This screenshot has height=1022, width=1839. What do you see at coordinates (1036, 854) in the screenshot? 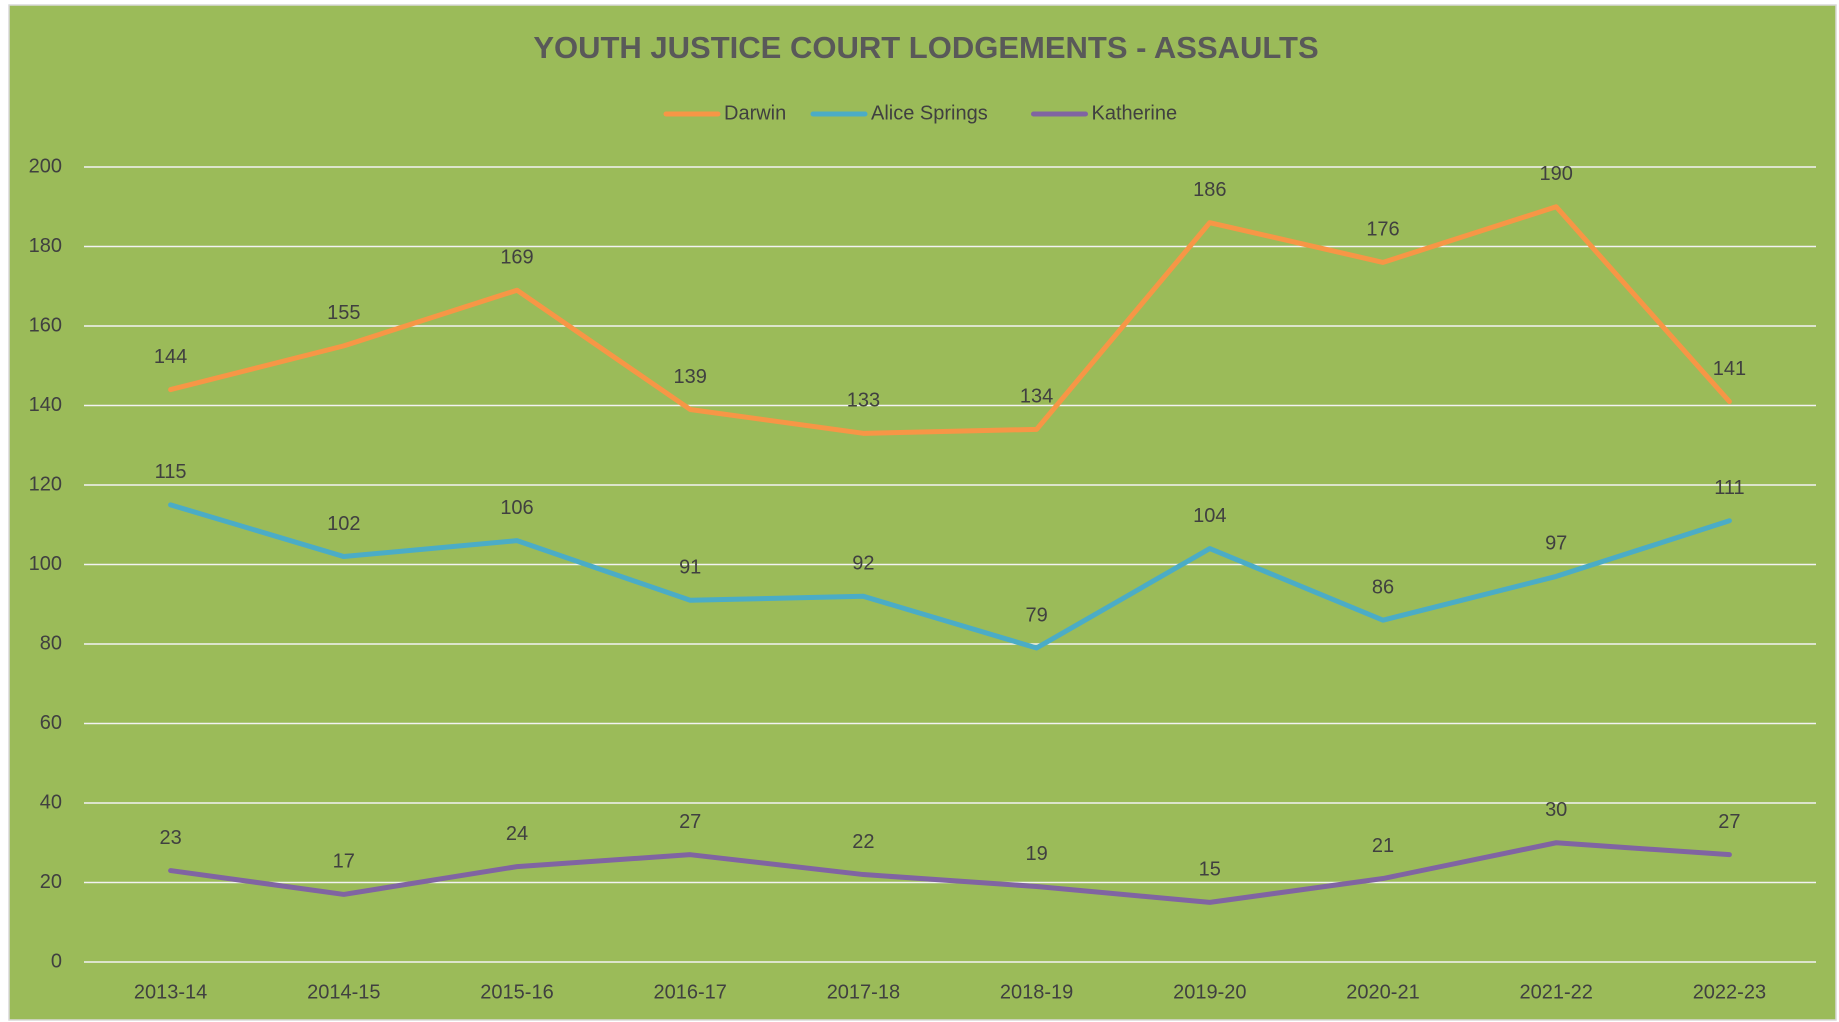
I see `data-label: 19` at bounding box center [1036, 854].